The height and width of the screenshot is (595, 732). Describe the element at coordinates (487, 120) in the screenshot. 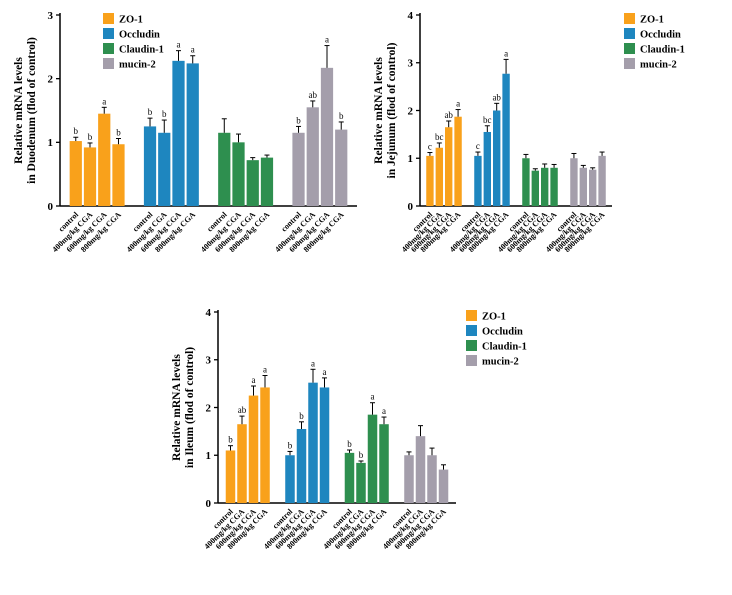

I see `sig-letter: bc` at that location.